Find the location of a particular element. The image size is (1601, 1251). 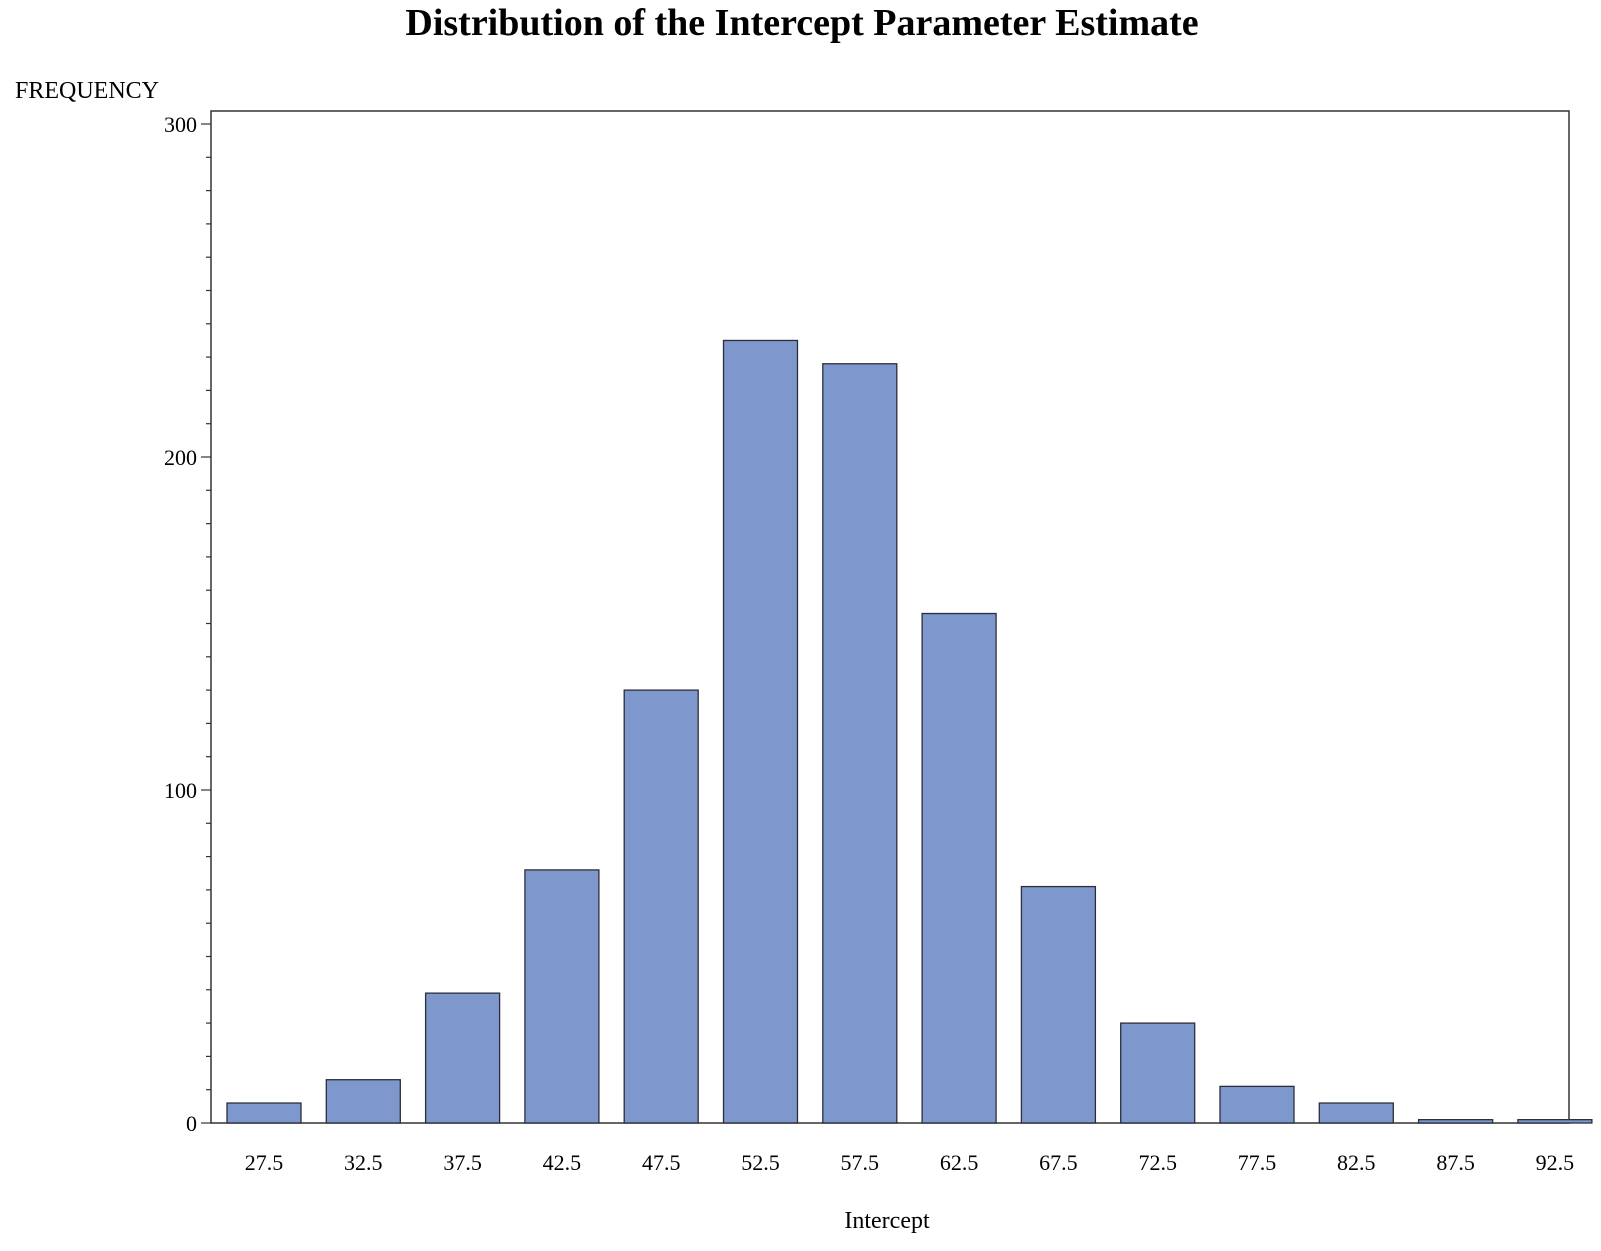

x-tick-label: 52.5 is located at coordinates (760, 1162).